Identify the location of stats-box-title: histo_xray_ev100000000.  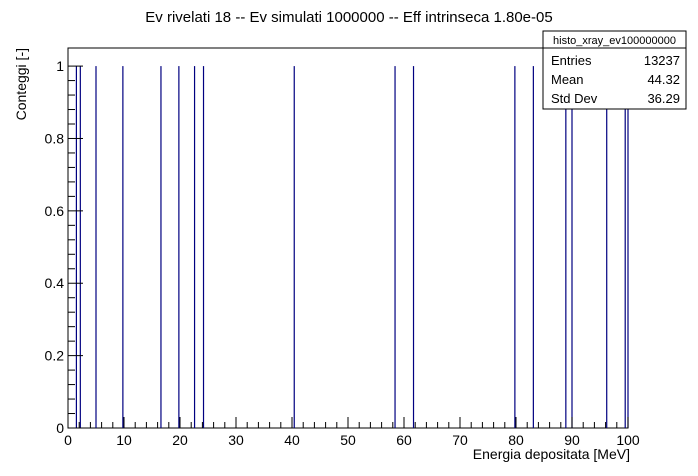
(614, 41).